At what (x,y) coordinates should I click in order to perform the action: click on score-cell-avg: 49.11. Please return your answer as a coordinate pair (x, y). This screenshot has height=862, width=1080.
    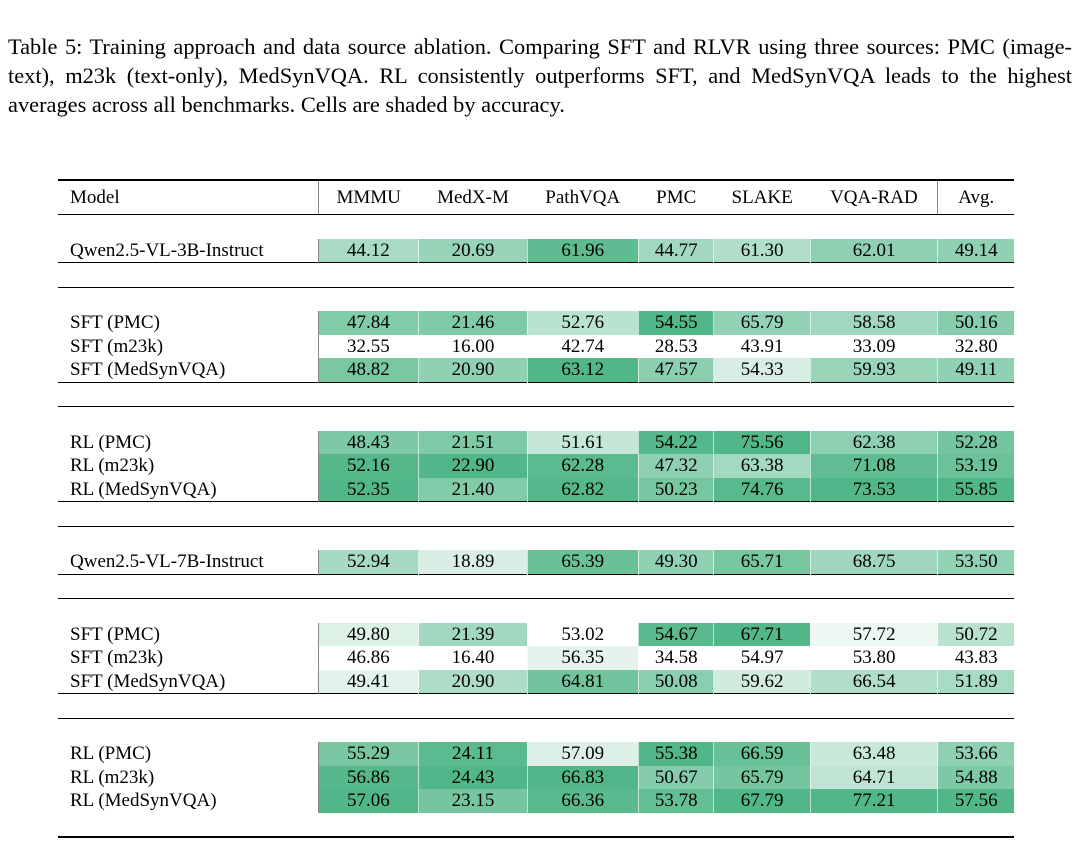
    Looking at the image, I should click on (975, 370).